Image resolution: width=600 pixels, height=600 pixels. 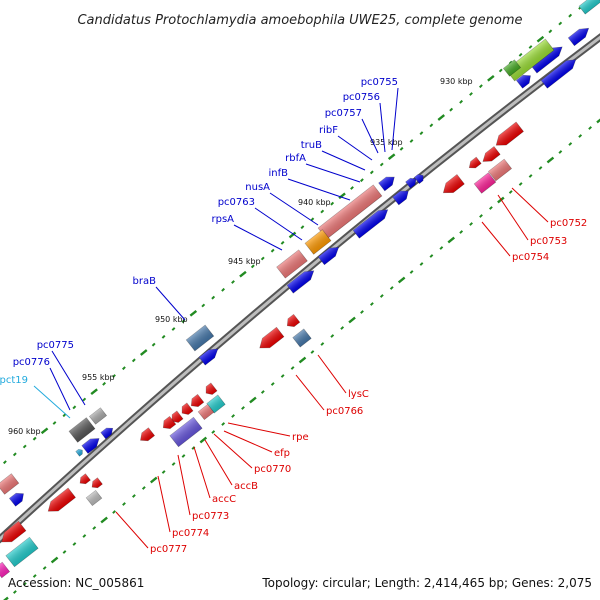 What do you see at coordinates (530, 60) in the screenshot?
I see `gene-truB` at bounding box center [530, 60].